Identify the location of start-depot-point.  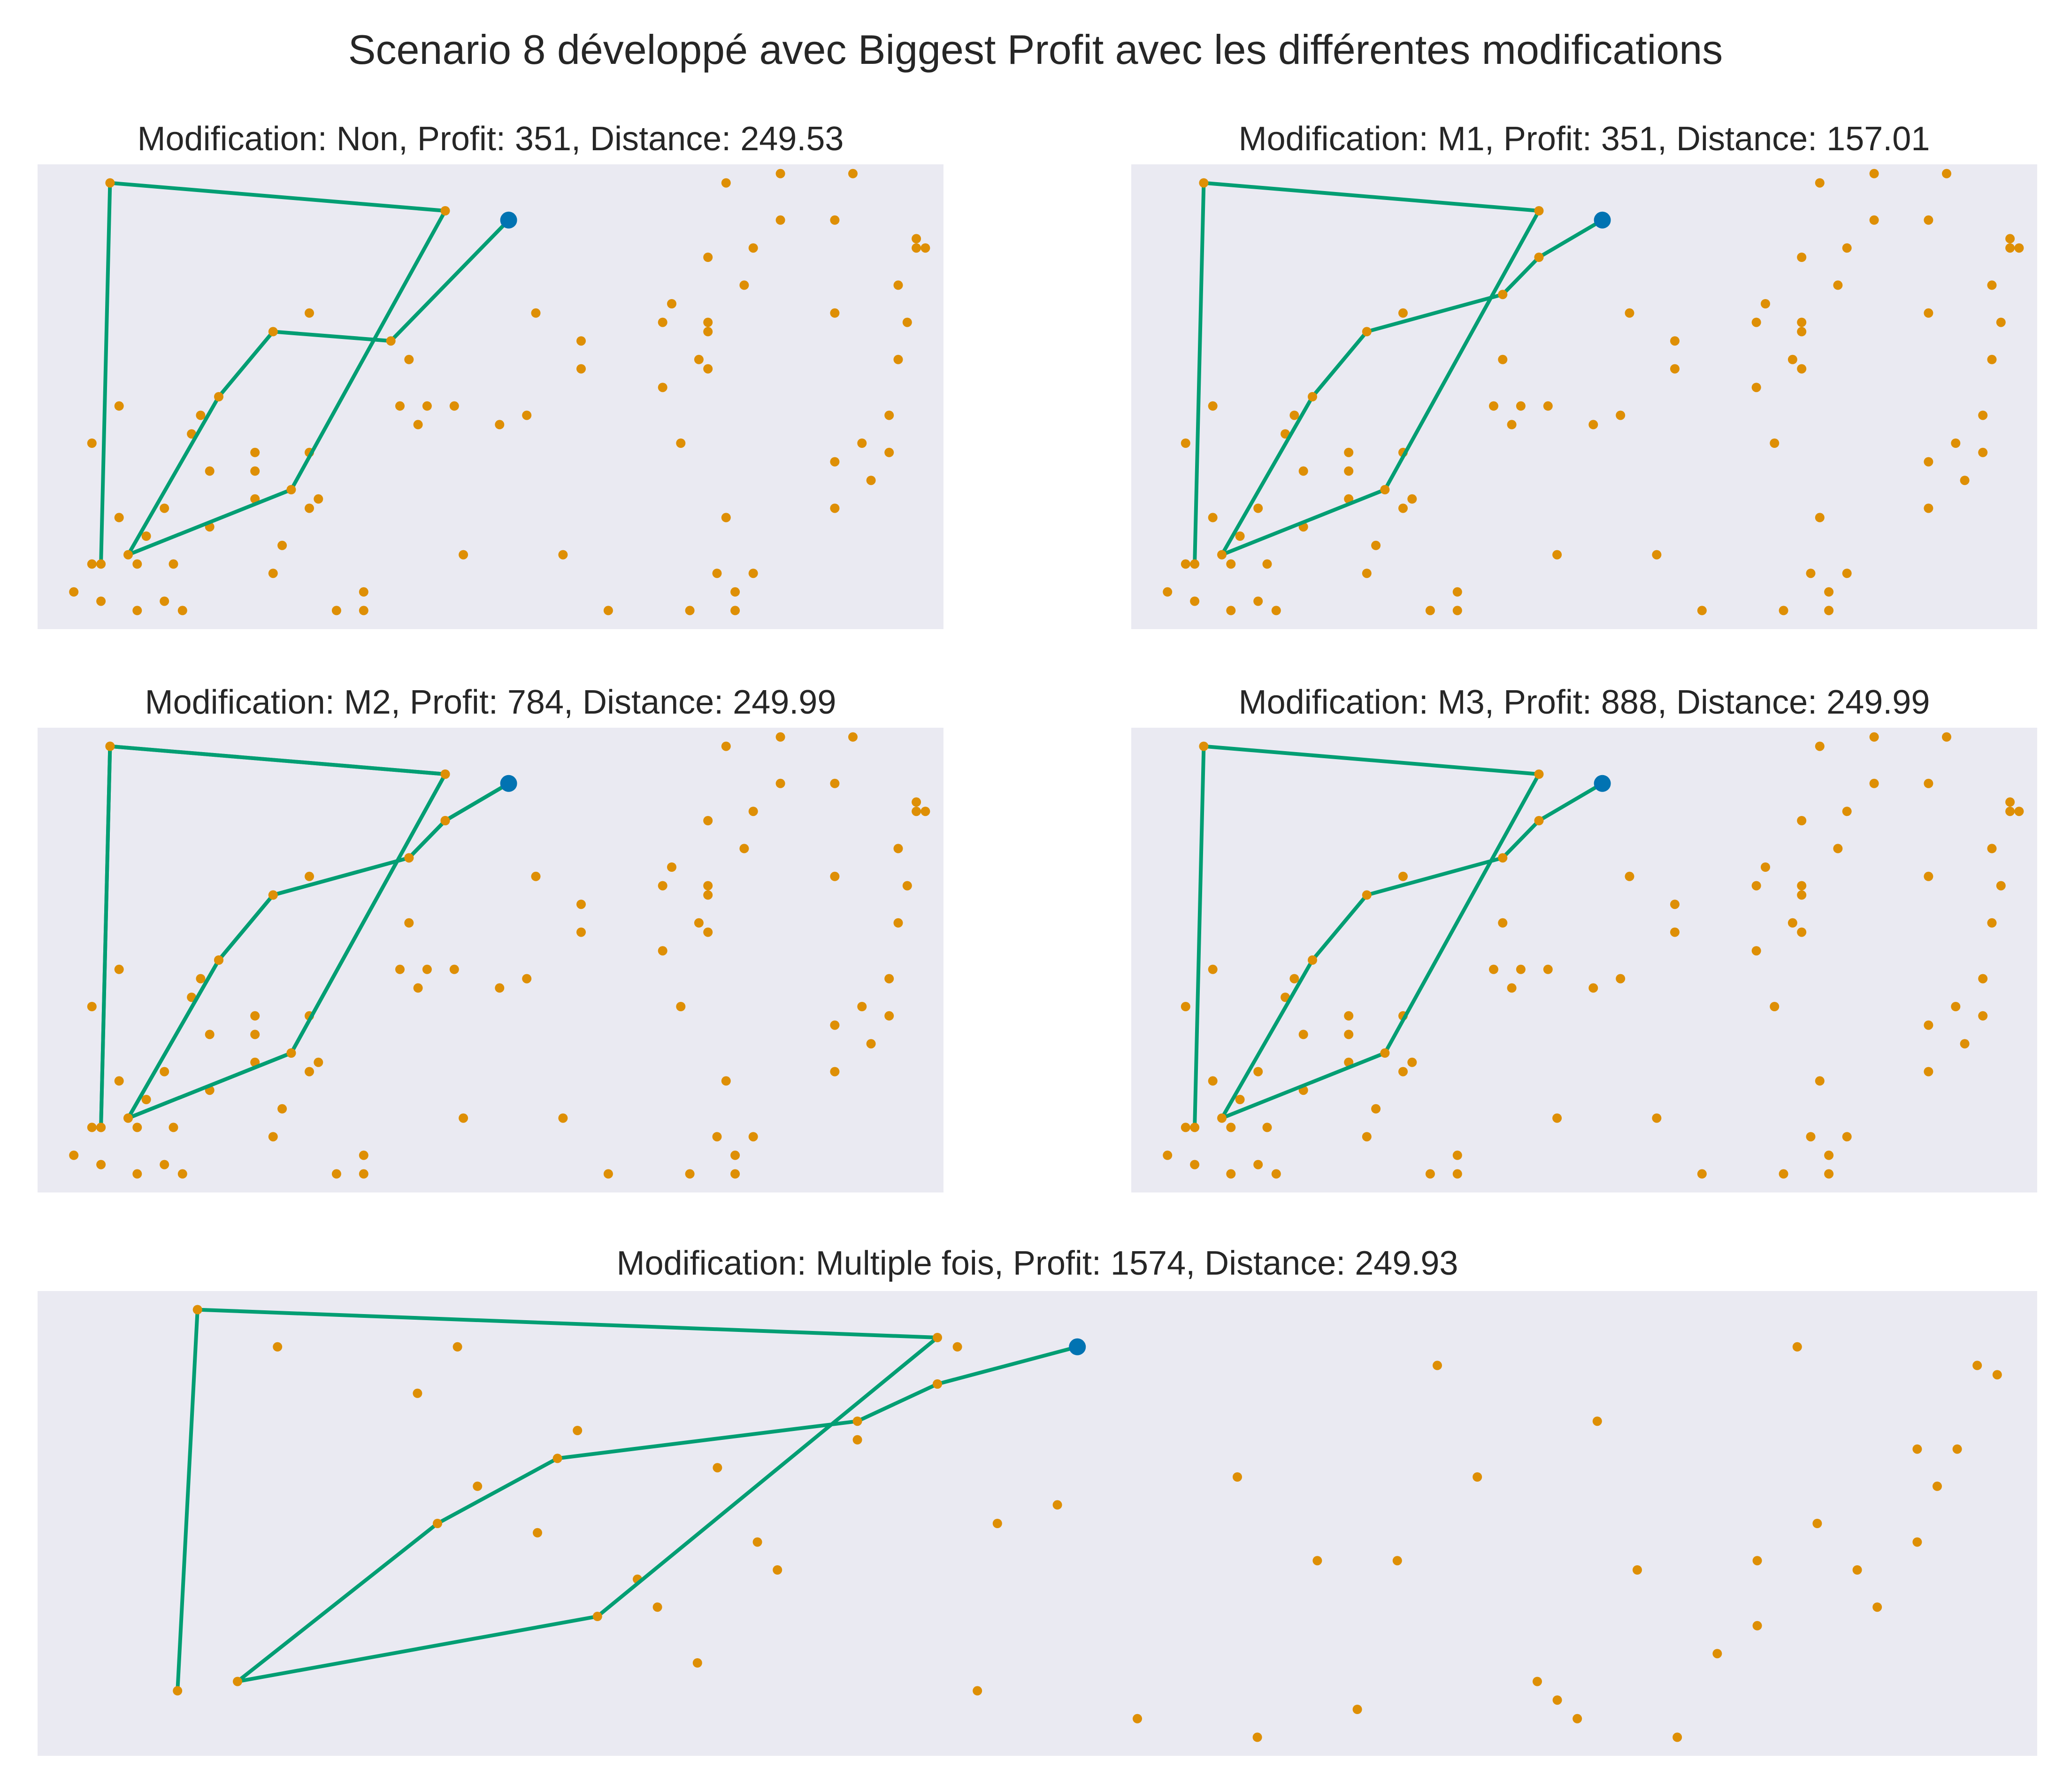
(508, 783).